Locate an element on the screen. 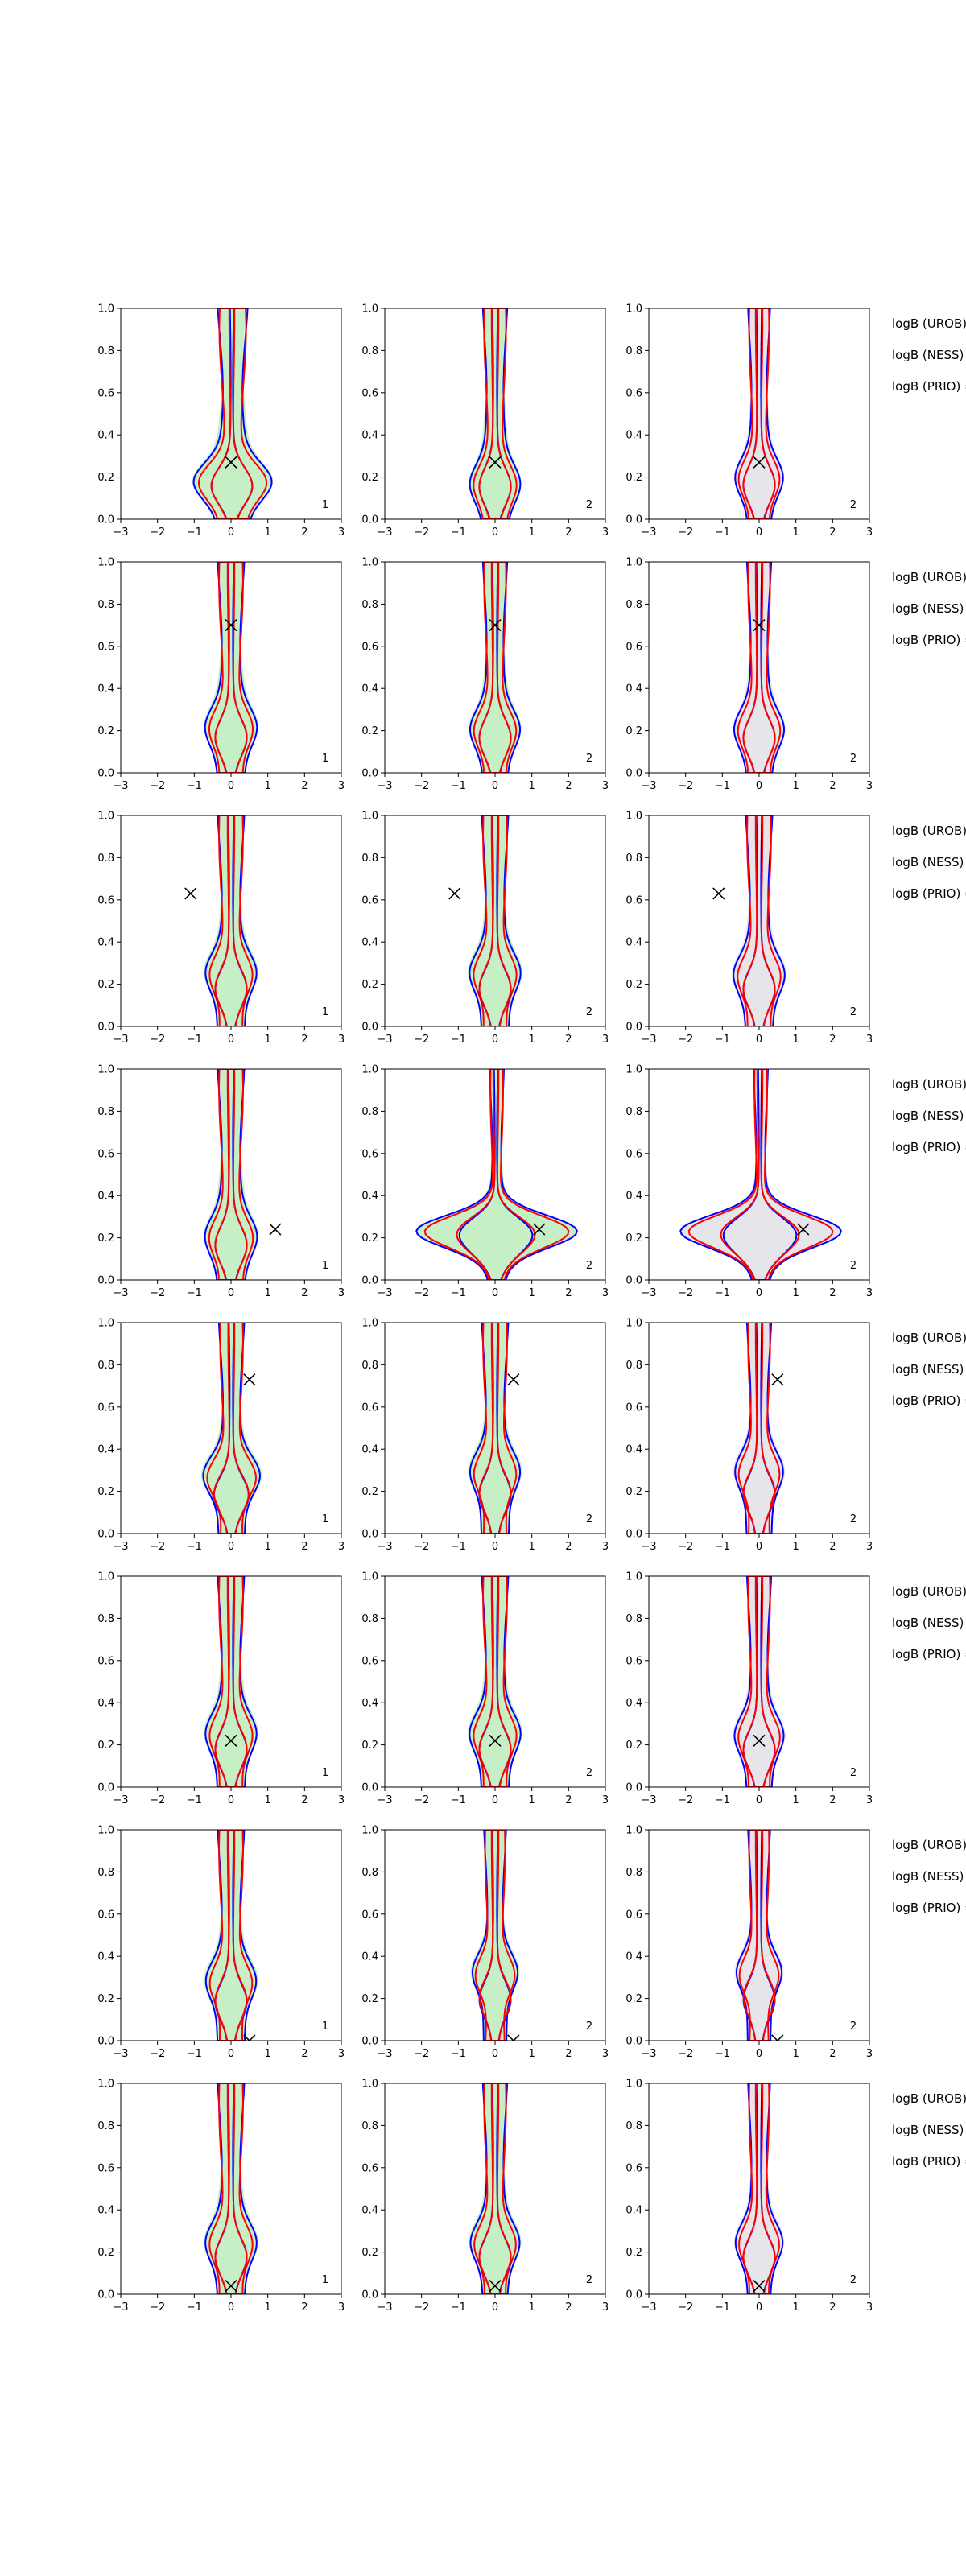 Image resolution: width=966 pixels, height=2576 pixels. panel-r2-c2: −3 −2 −1 0 1 2 3 0.0 0.2 0.4 0.6 0.8 1.0 2 is located at coordinates (485, 675).